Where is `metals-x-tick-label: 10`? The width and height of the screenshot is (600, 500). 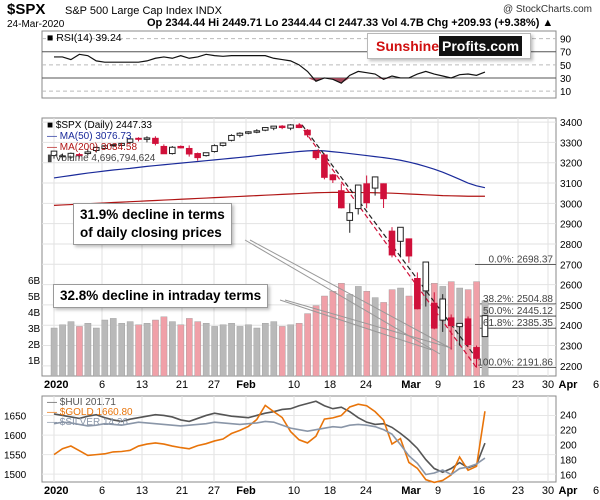 metals-x-tick-label: 10 is located at coordinates (294, 491).